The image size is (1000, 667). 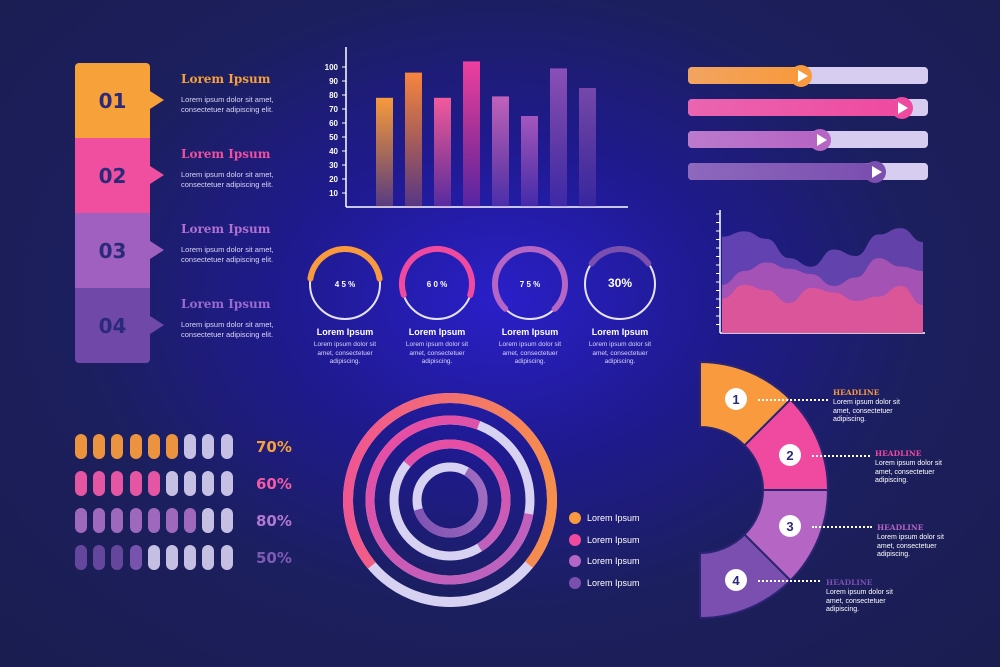 What do you see at coordinates (119, 250) in the screenshot?
I see `step-number-block: 03` at bounding box center [119, 250].